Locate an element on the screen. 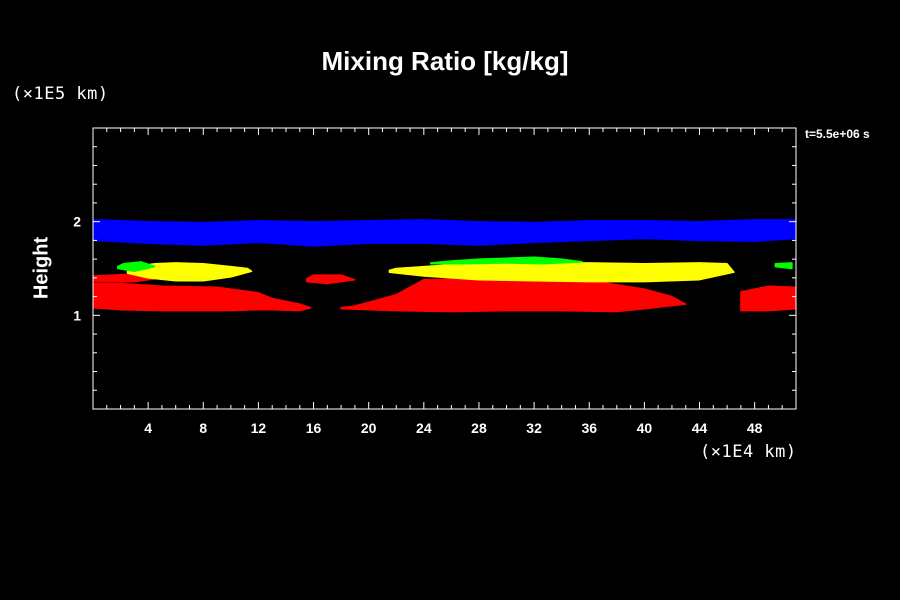 The width and height of the screenshot is (900, 600). x-tick-label: 32 is located at coordinates (534, 428).